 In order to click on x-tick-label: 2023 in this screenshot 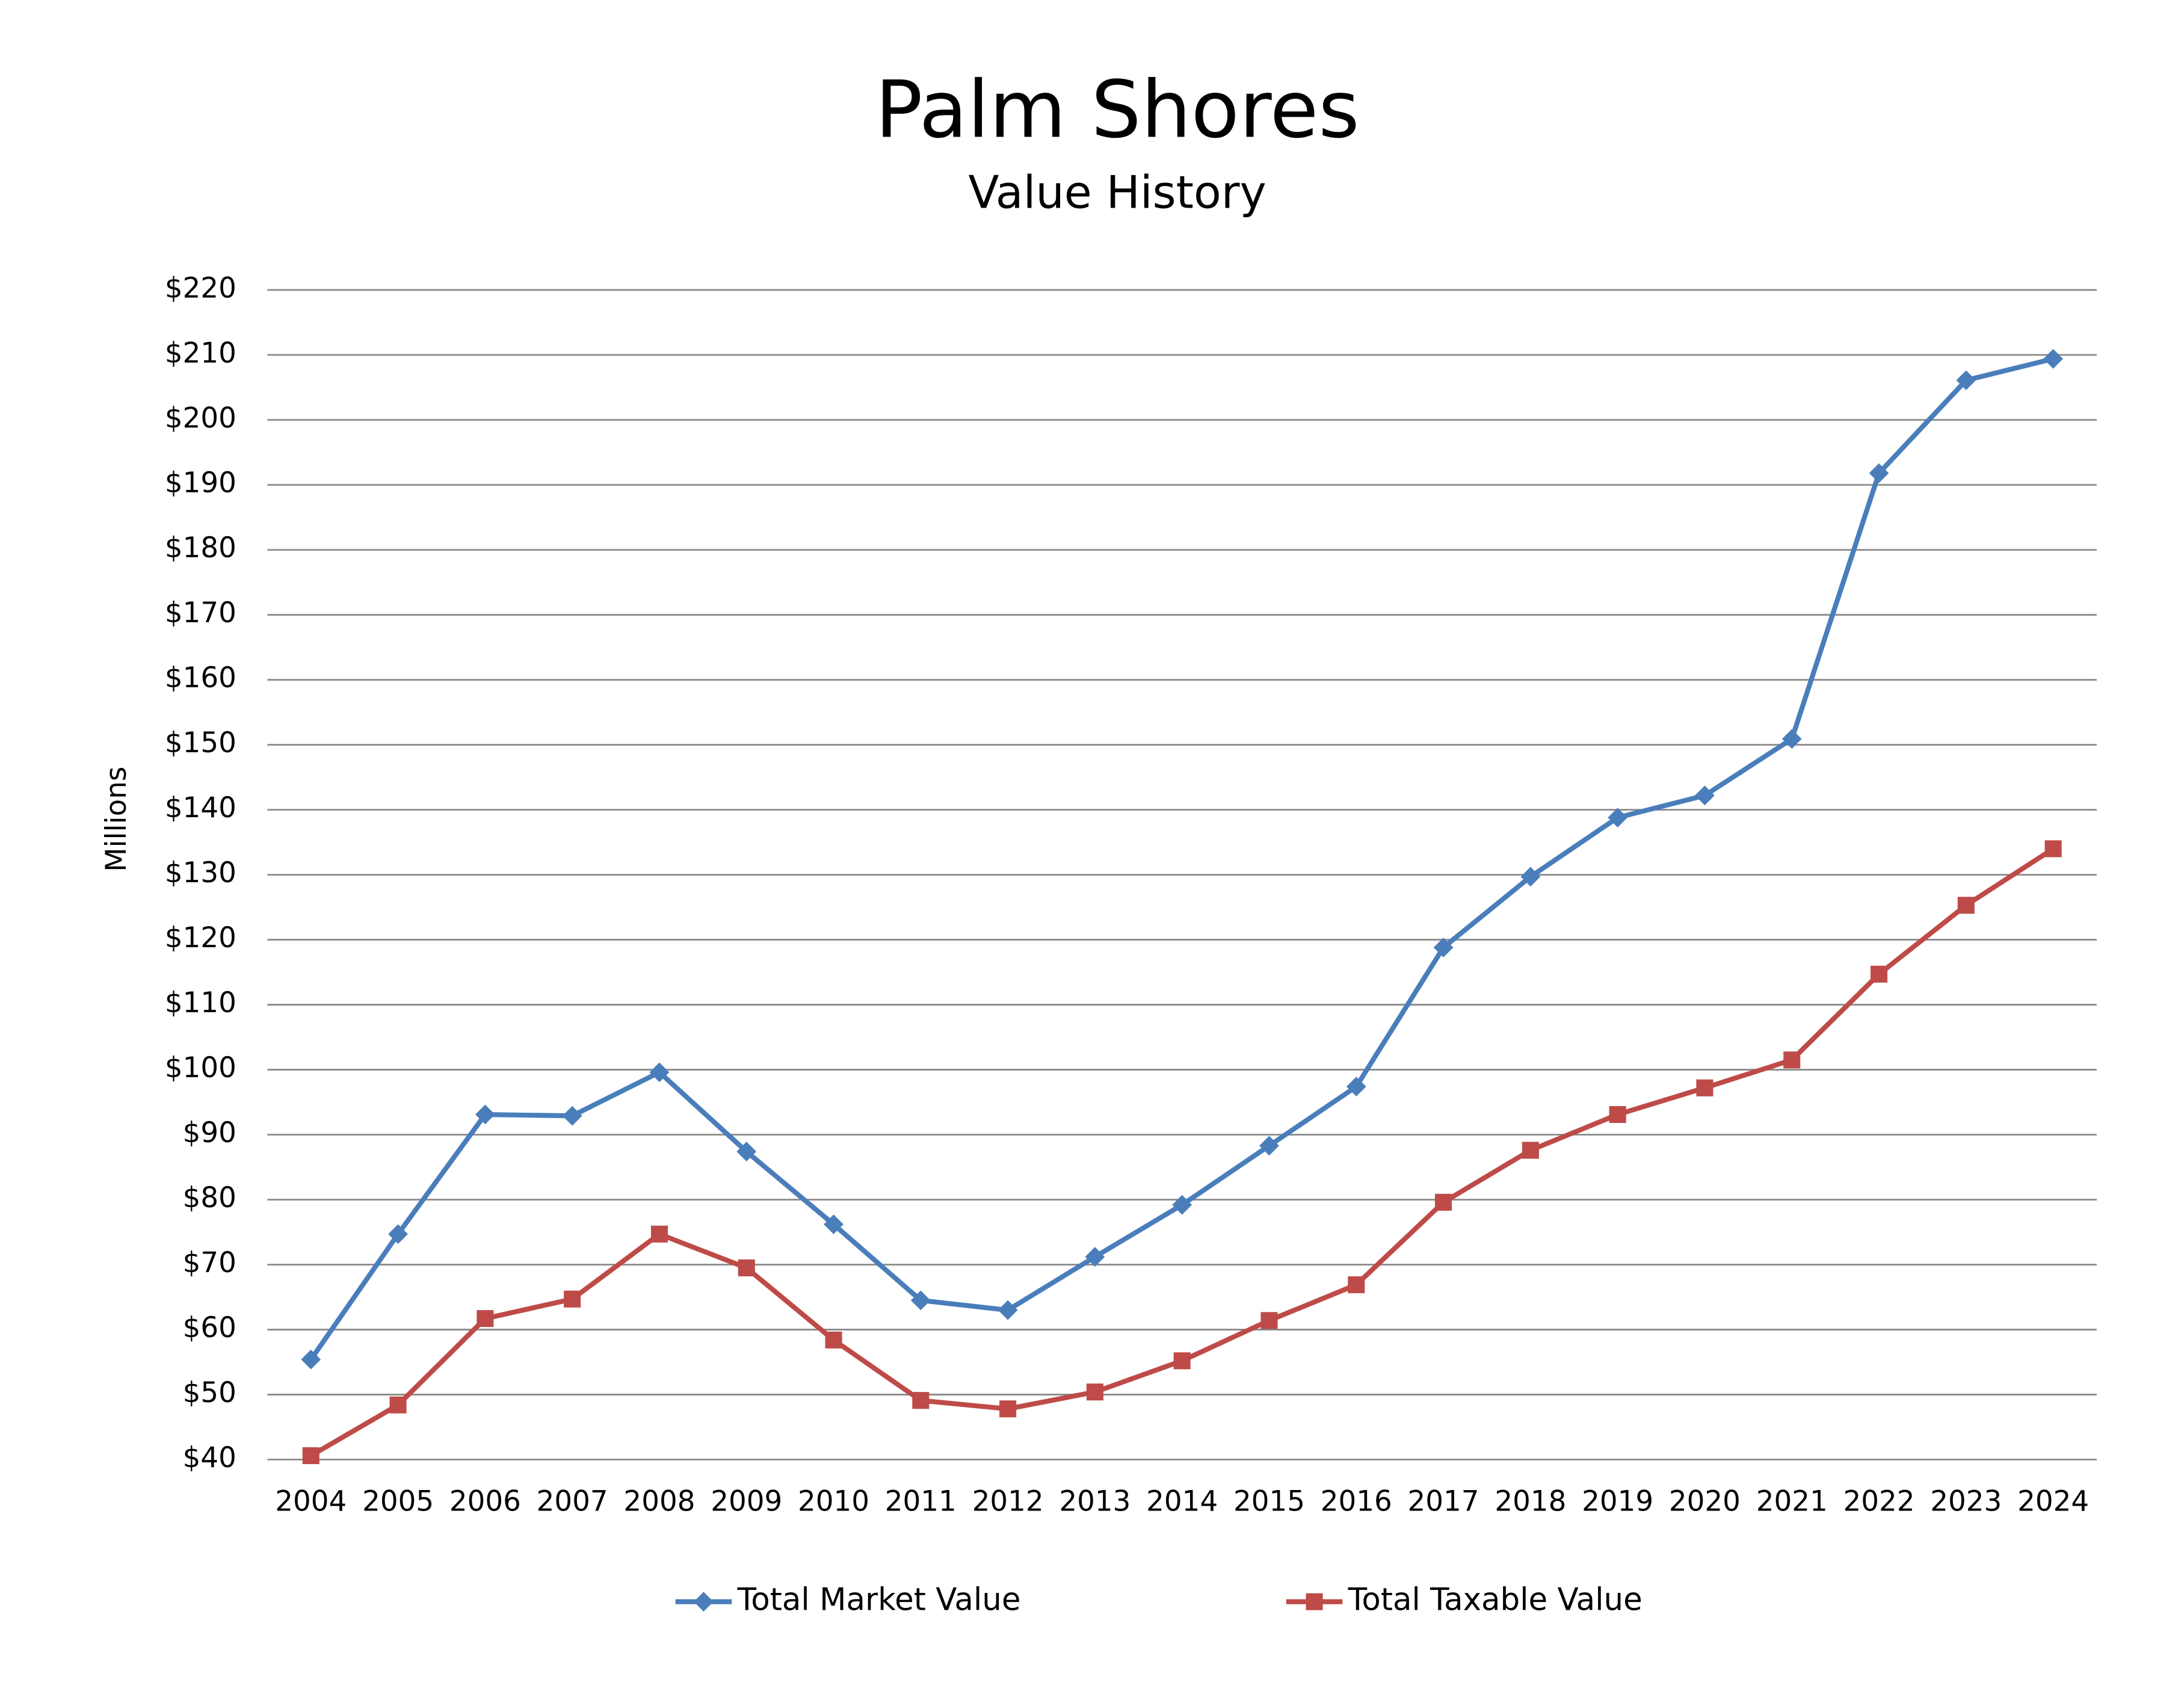, I will do `click(1966, 1501)`.